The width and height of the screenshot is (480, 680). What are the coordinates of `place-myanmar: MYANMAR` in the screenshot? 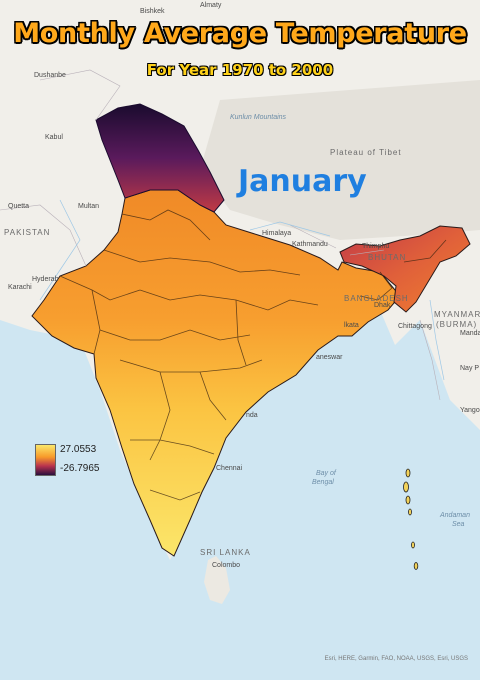 It's located at (457, 314).